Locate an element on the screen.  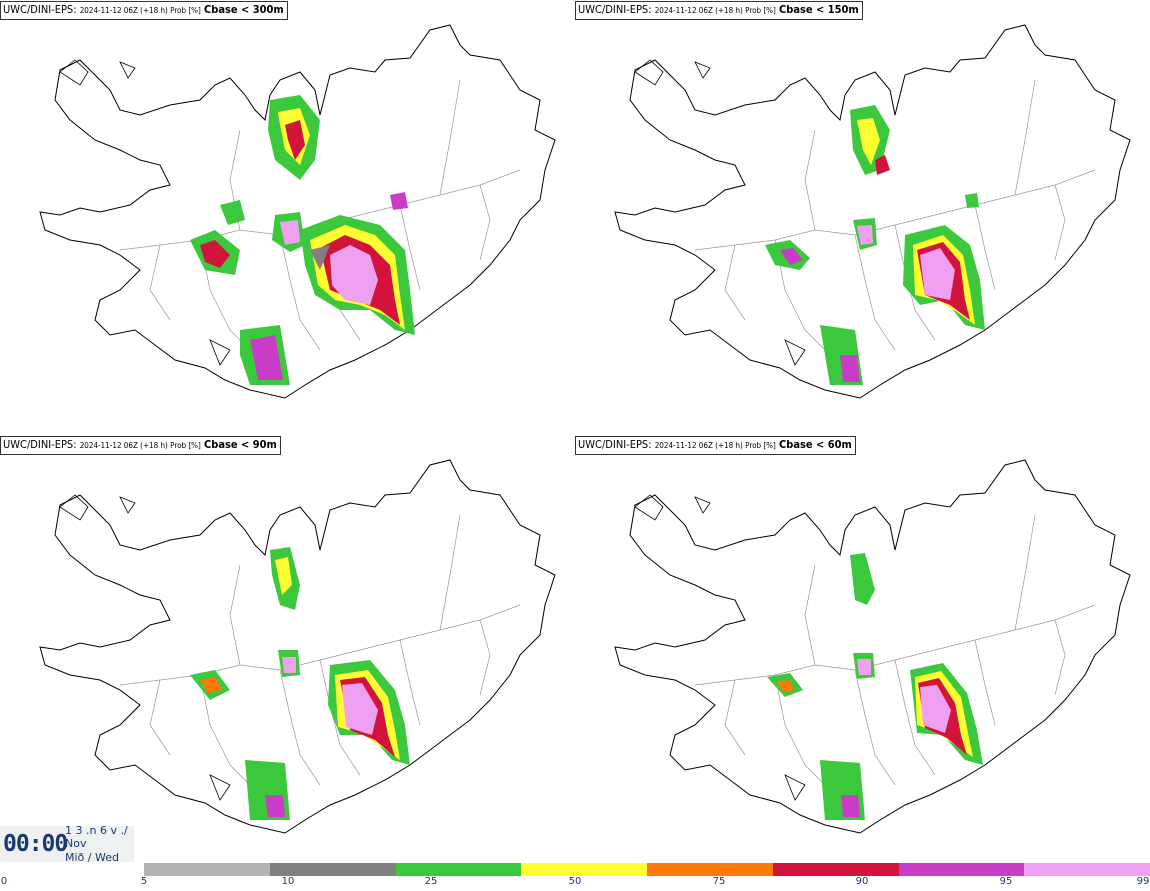
date-line-2: Nov is located at coordinates (76, 843).